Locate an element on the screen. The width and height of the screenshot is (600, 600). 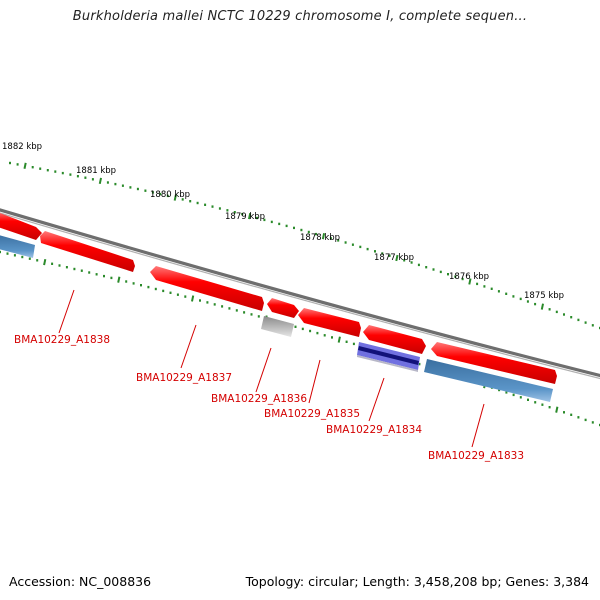
leader-a1837 is located at coordinates (188, 346).